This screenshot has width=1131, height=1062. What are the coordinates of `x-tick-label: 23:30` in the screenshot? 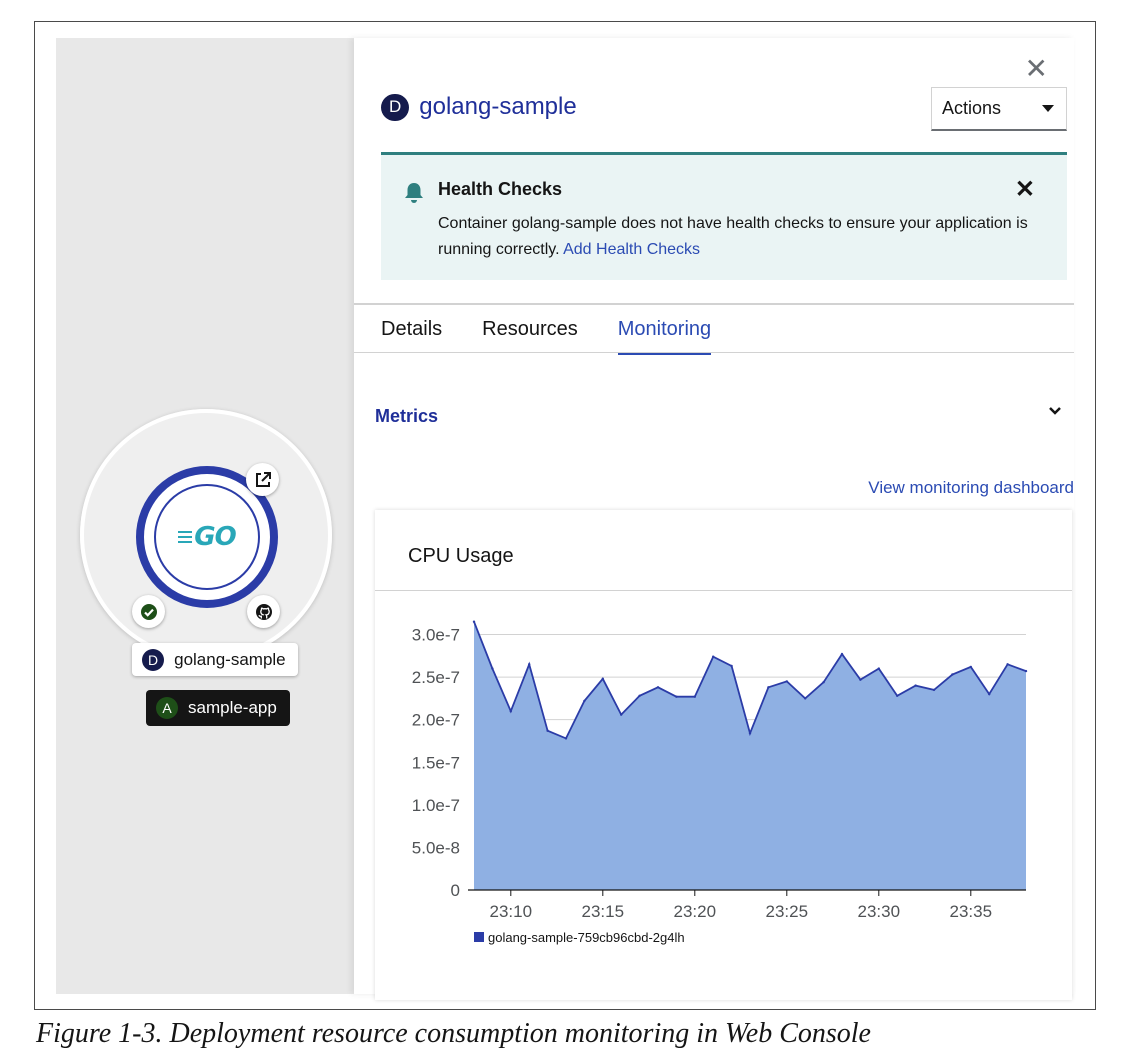 It's located at (879, 911).